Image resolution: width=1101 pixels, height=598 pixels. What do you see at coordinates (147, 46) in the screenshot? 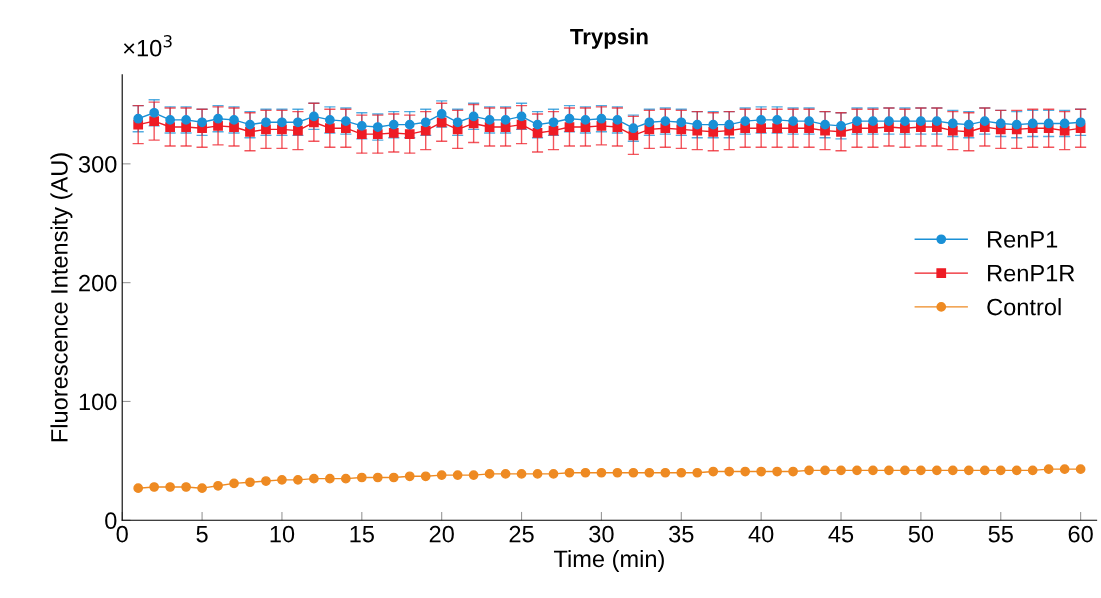
I see `text: ×10$^{3}$` at bounding box center [147, 46].